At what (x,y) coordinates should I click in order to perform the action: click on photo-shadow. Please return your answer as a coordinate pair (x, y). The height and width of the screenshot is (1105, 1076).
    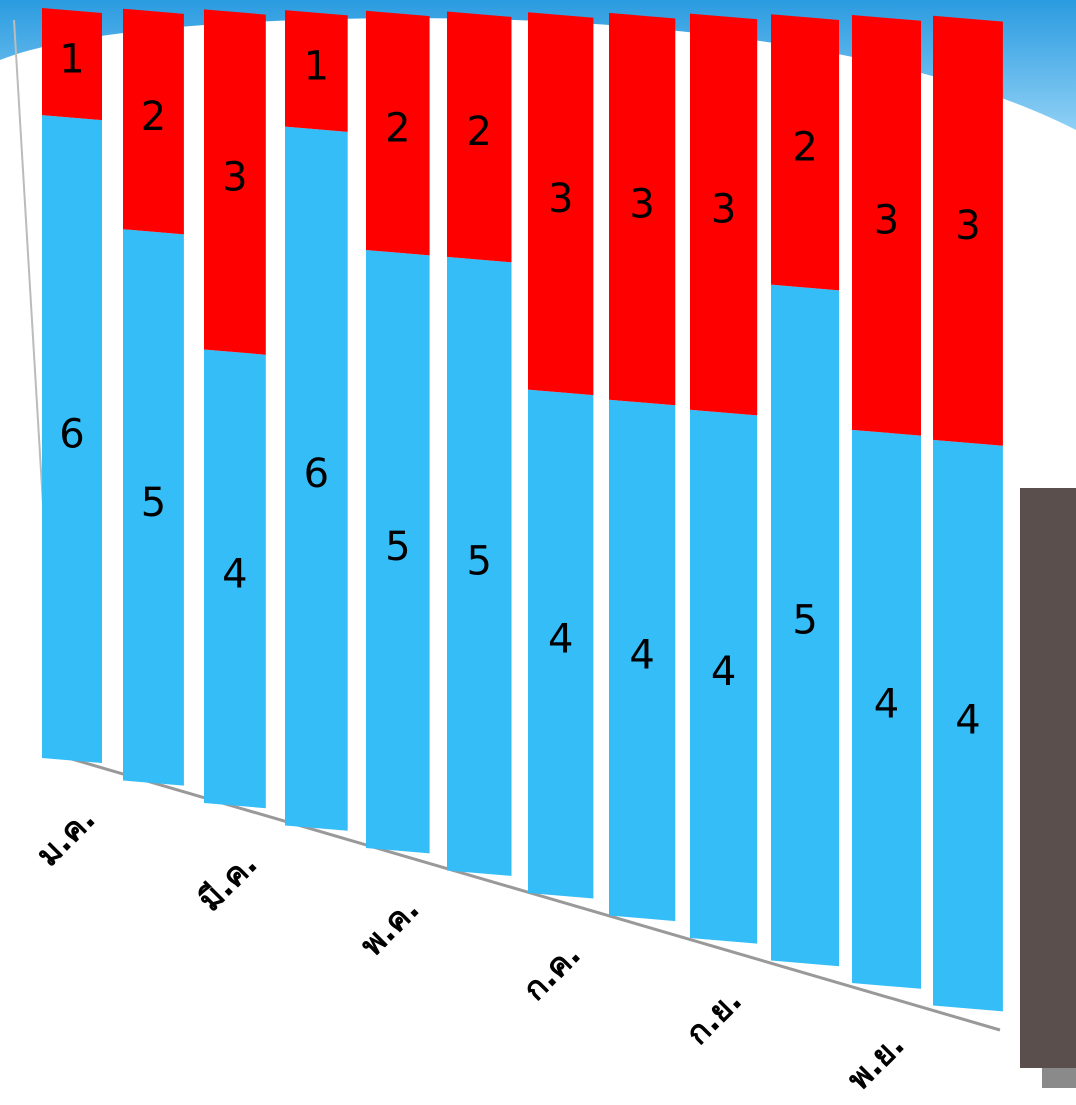
    Looking at the image, I should click on (1059, 1078).